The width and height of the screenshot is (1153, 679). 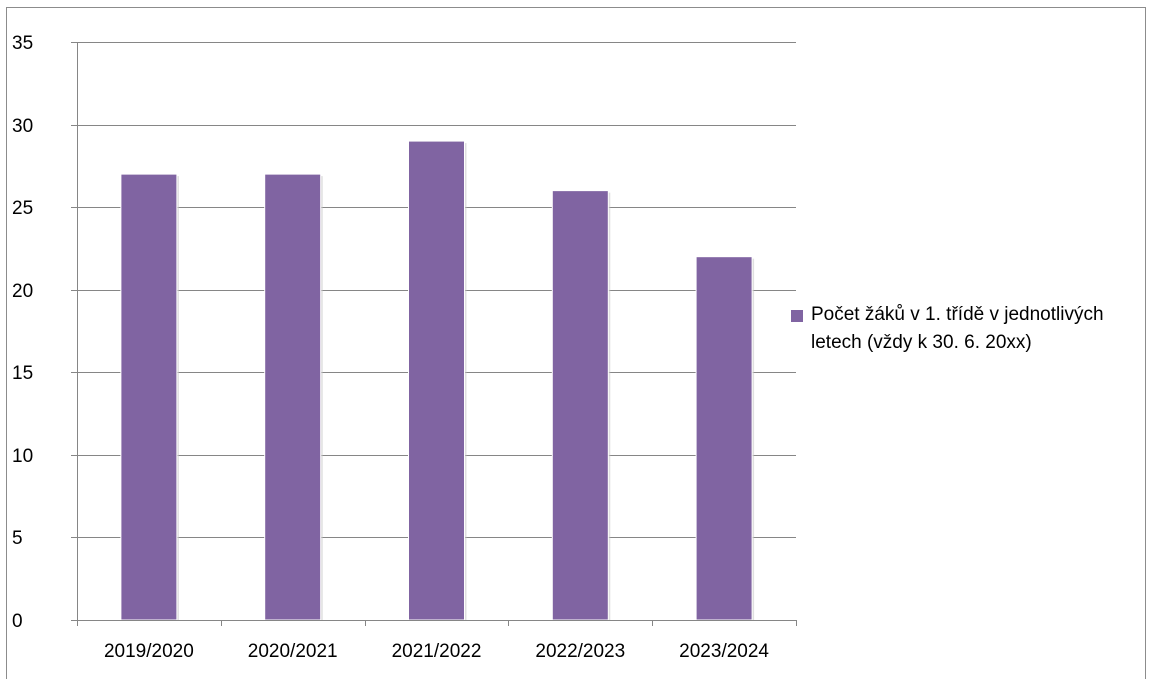 What do you see at coordinates (22, 332) in the screenshot?
I see `y-axis-ticks: 0 5 10 15 20 25 30 35` at bounding box center [22, 332].